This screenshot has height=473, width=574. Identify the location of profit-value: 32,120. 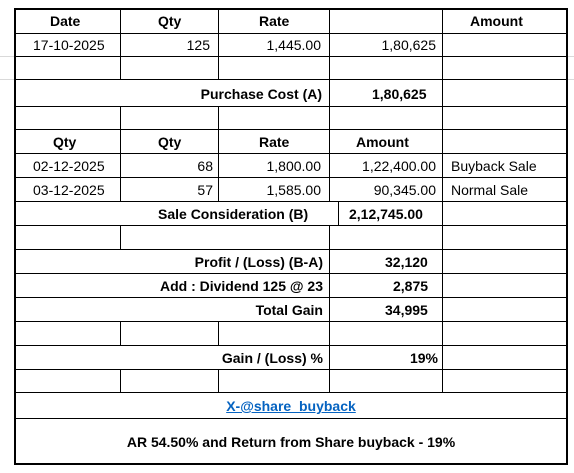
(406, 262).